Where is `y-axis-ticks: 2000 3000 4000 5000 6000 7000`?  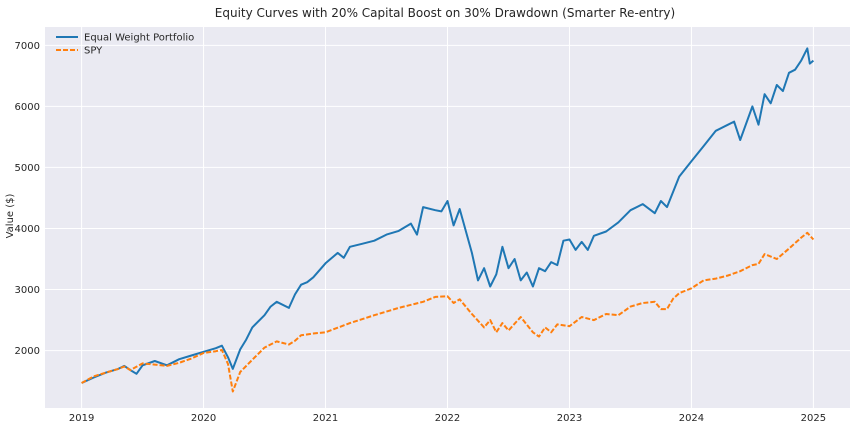 y-axis-ticks: 2000 3000 4000 5000 6000 7000 is located at coordinates (27, 199).